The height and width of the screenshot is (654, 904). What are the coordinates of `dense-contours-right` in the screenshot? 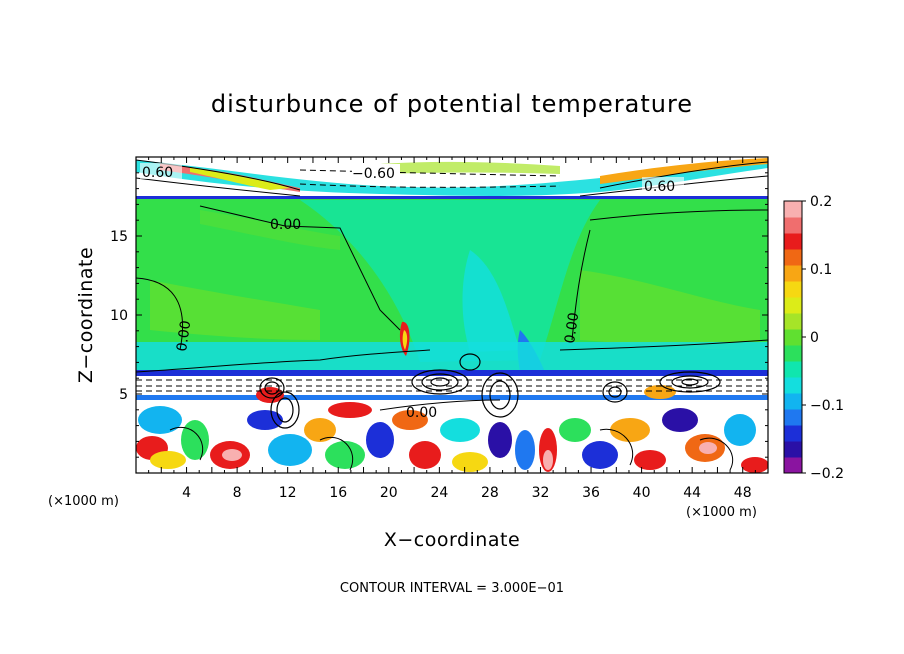 It's located at (661, 387).